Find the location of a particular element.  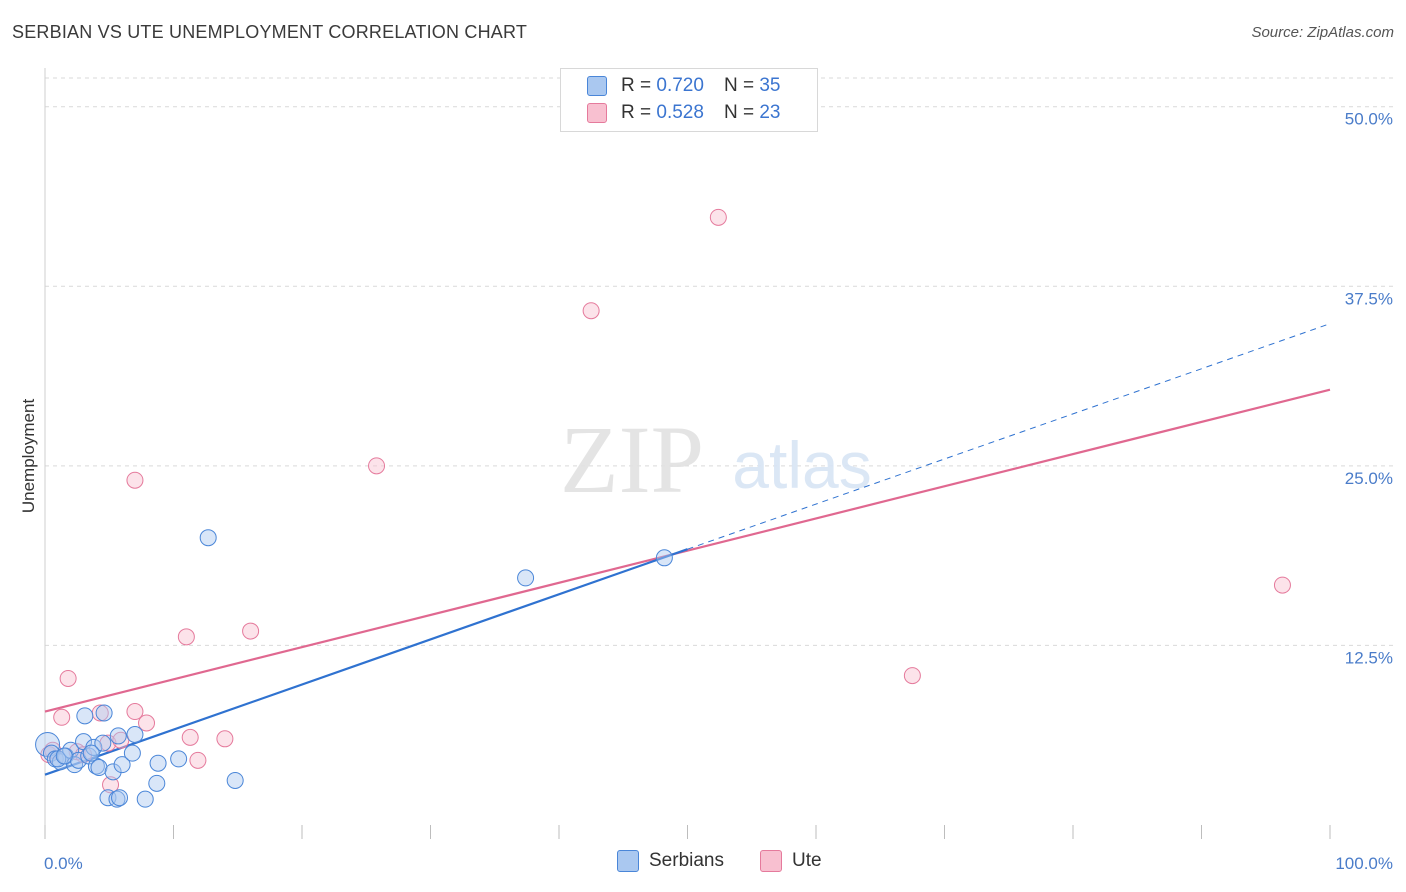

legend: R = 0.720 N = 35 R = 0.528 N = 23 is located at coordinates (689, 100).